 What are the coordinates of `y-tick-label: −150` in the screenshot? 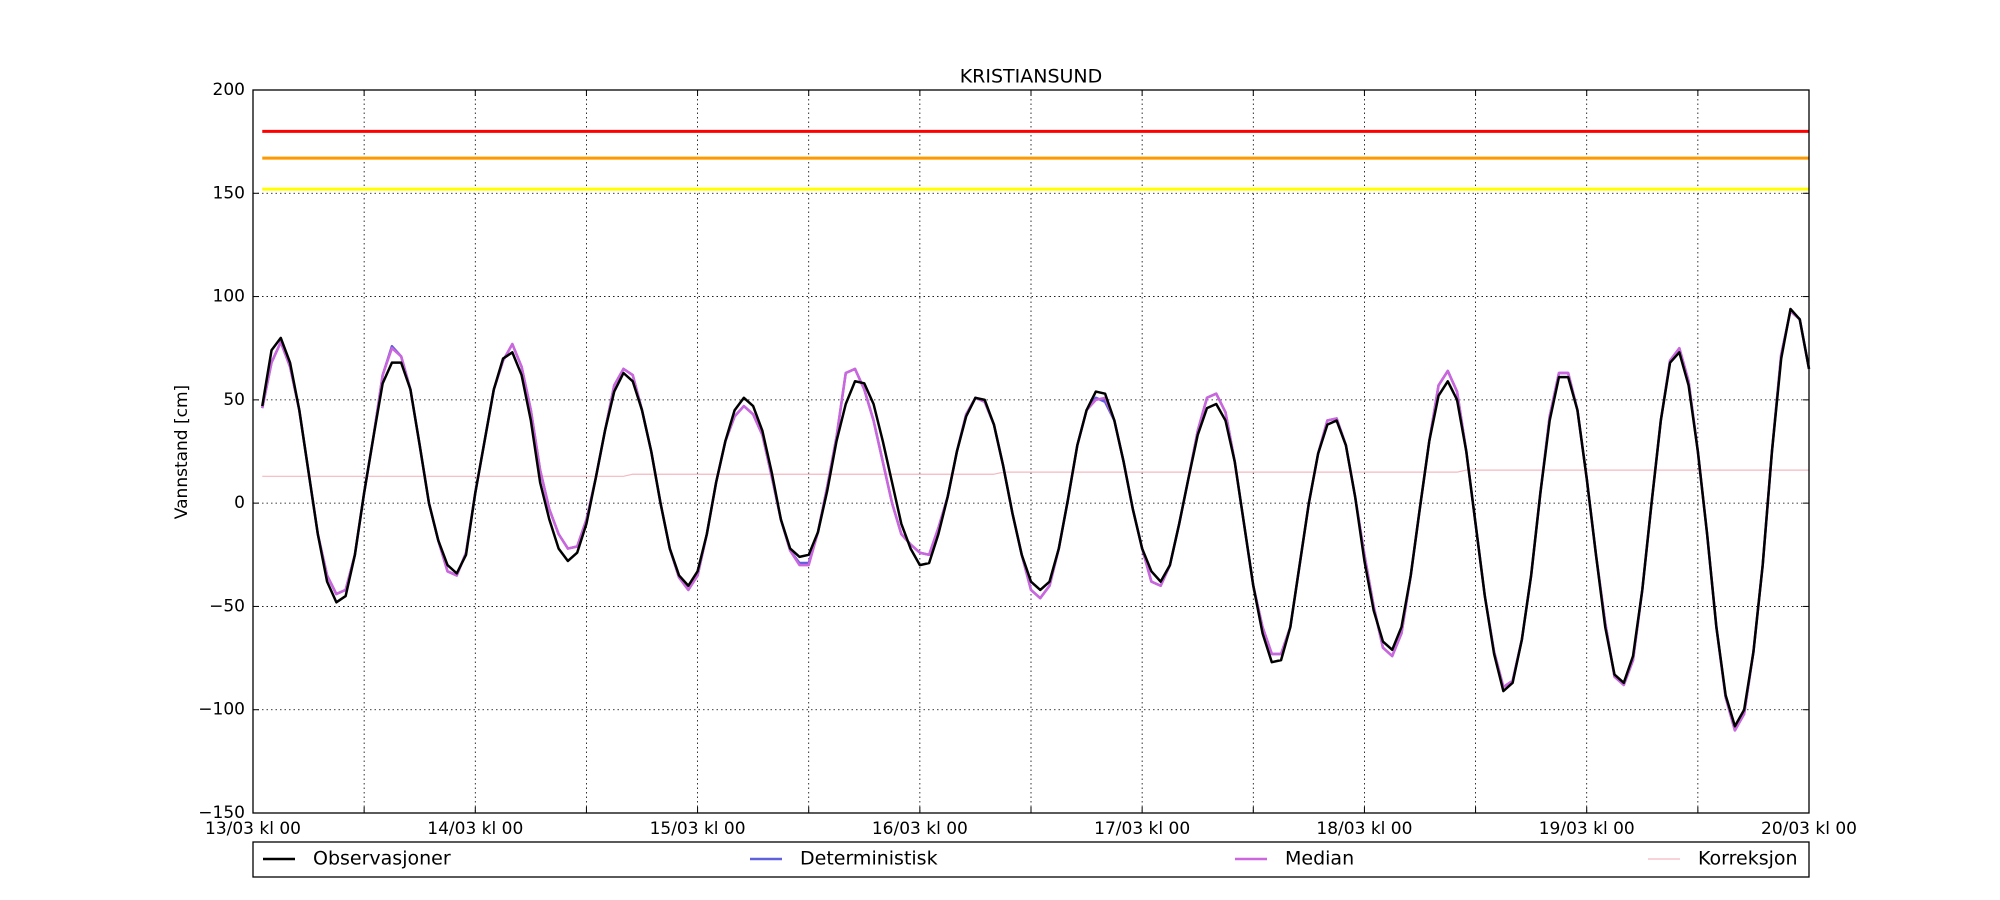 It's located at (221, 813).